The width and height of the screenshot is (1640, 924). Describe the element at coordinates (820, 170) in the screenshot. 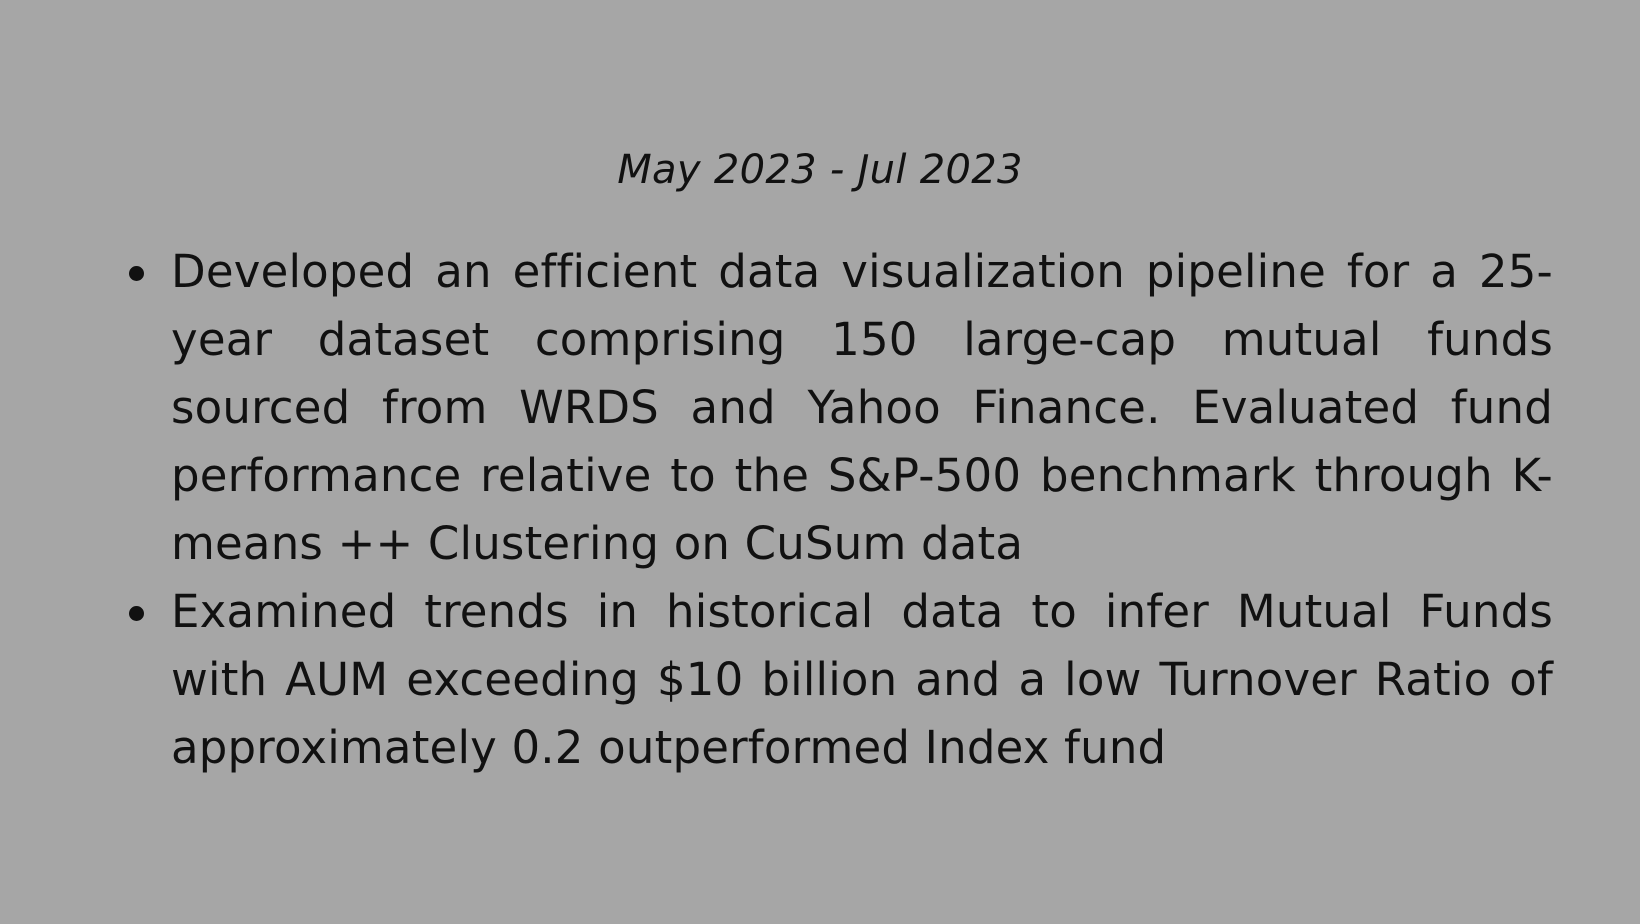

I see `date-range: May 2023 - Jul 2023` at that location.